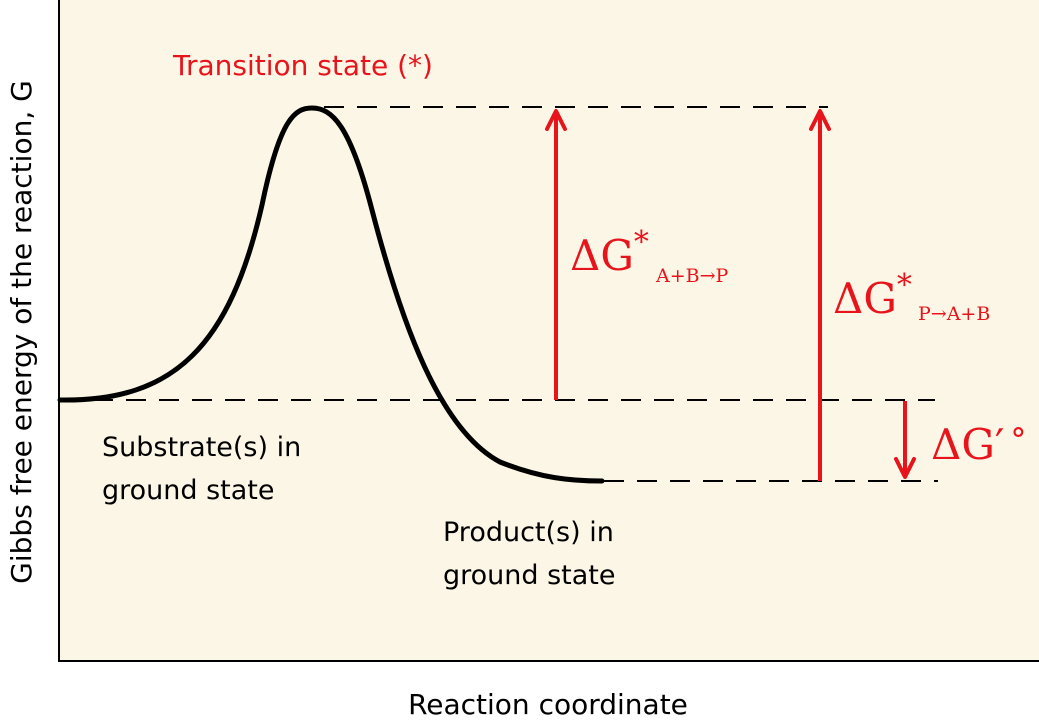  I want to click on product-label-line1: Product(s) in, so click(528, 532).